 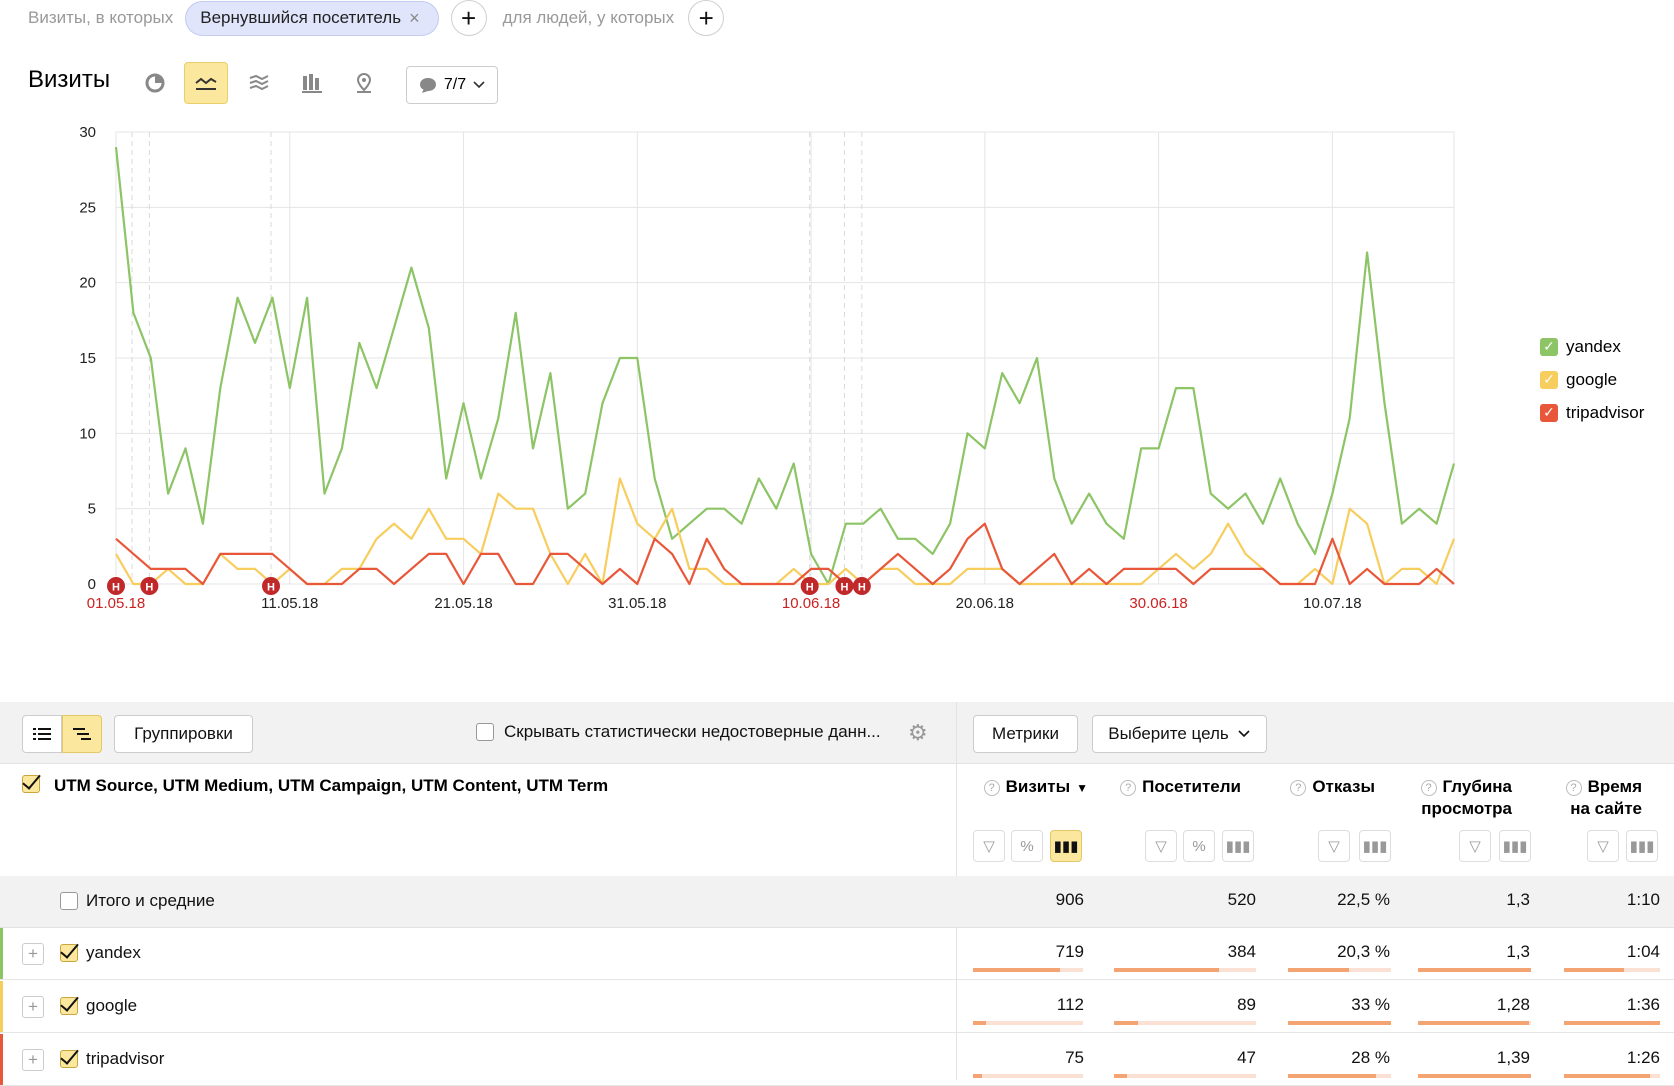 What do you see at coordinates (312, 18) in the screenshot?
I see `filter-chip-returning-visitor: Вернувшийся посетитель ×` at bounding box center [312, 18].